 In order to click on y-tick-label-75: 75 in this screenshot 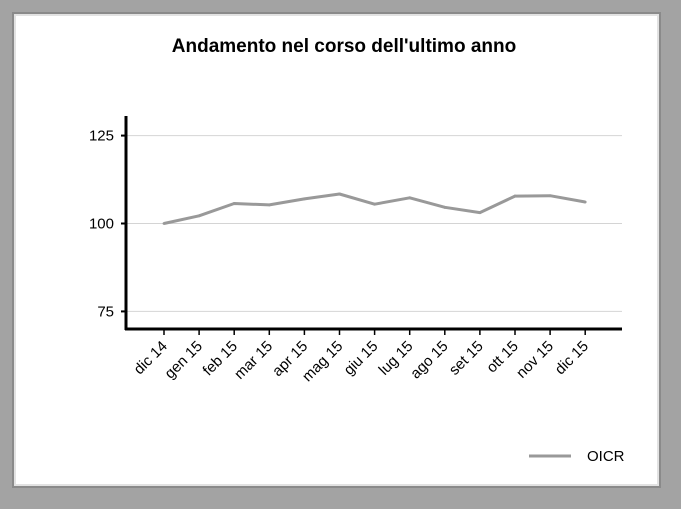, I will do `click(105, 311)`.